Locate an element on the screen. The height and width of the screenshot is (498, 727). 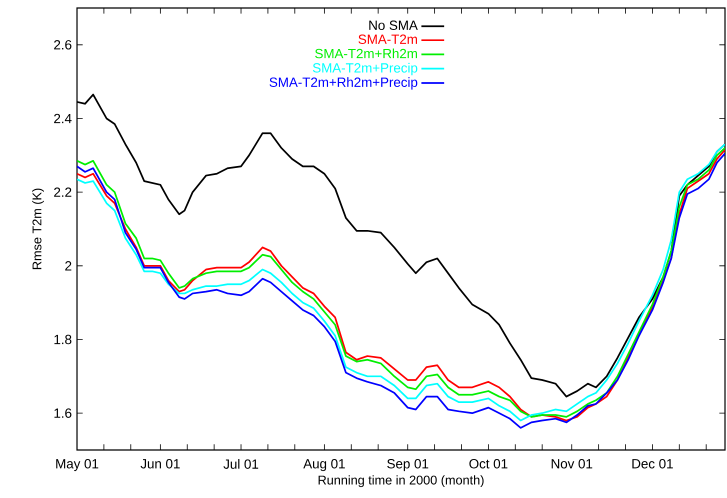
x-tick-label: Dec 01 is located at coordinates (652, 463).